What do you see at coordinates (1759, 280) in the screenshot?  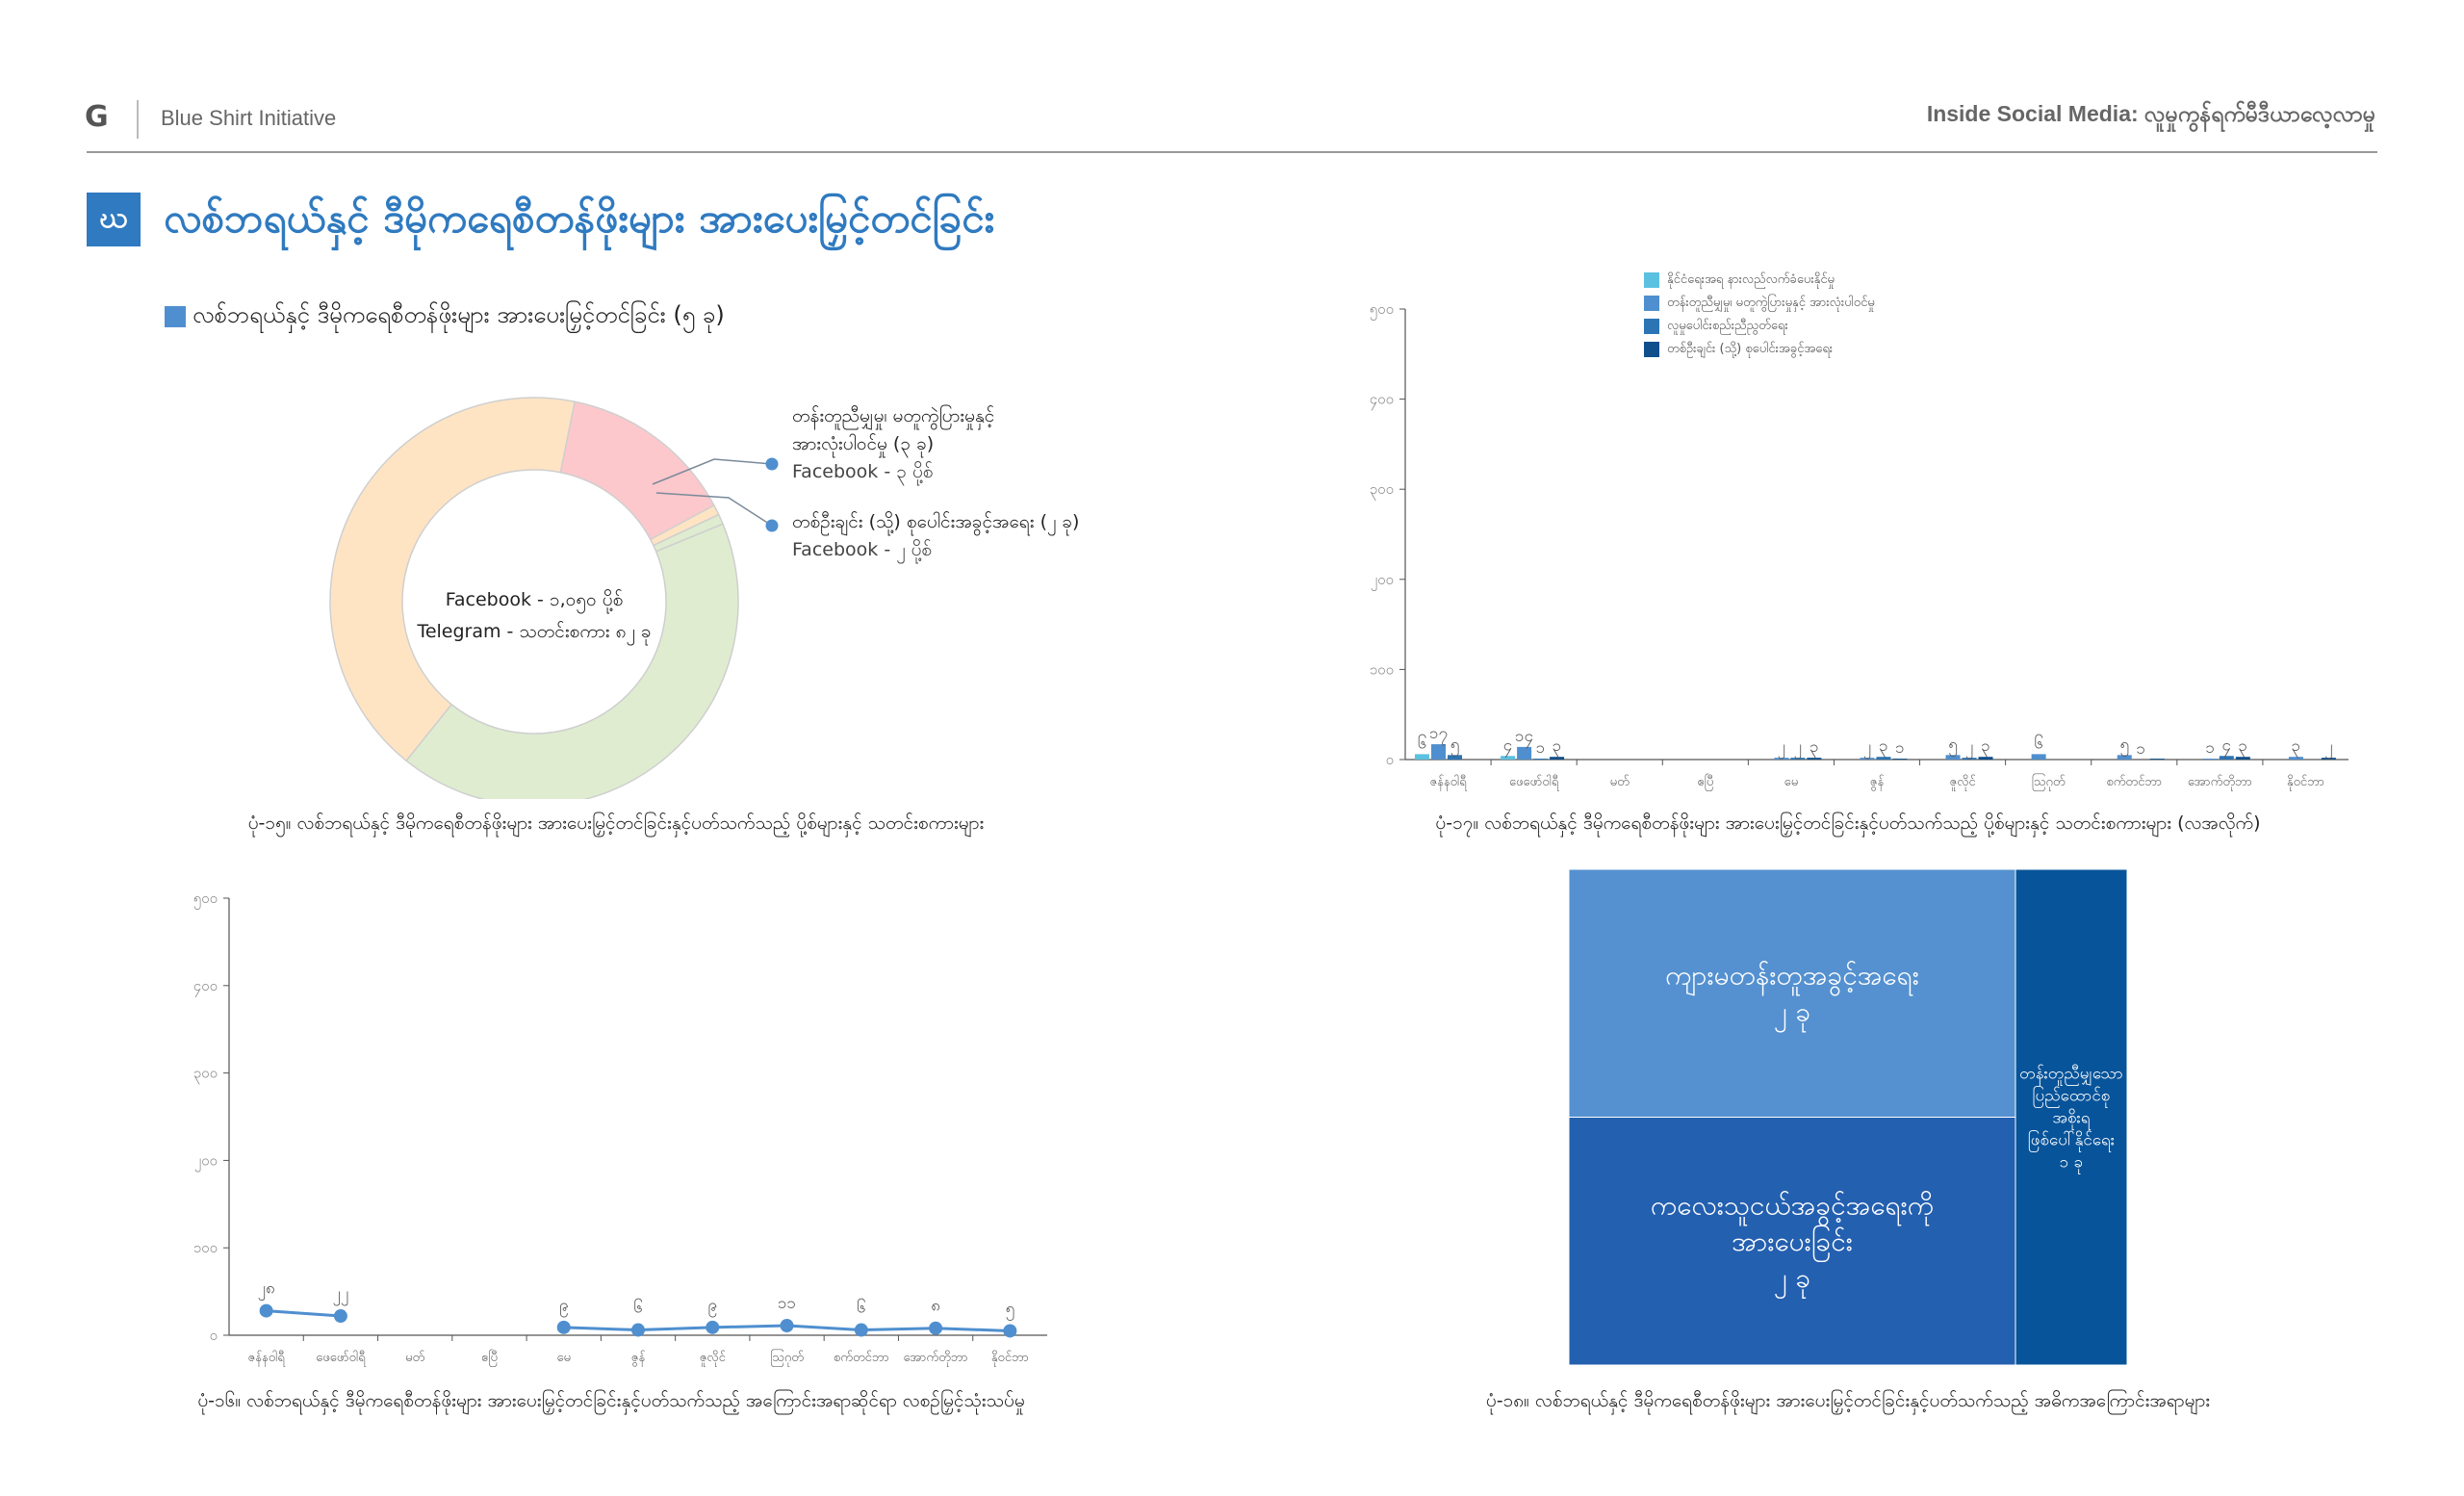 I see `legend-item: နိုင်ငံရေးအရ နားလည်လက်ခံပေးနိုင်မှု` at bounding box center [1759, 280].